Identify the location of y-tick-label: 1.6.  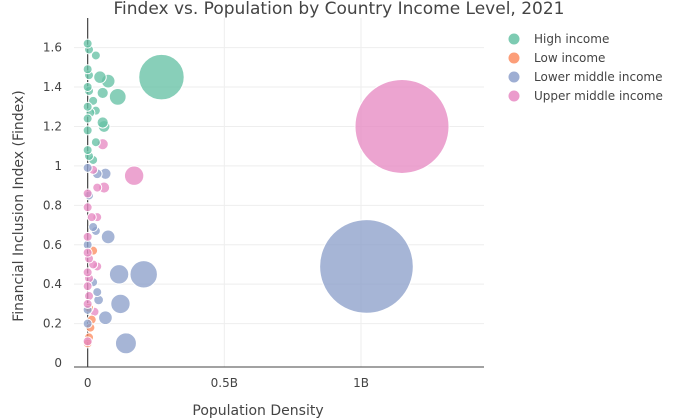
(52, 48).